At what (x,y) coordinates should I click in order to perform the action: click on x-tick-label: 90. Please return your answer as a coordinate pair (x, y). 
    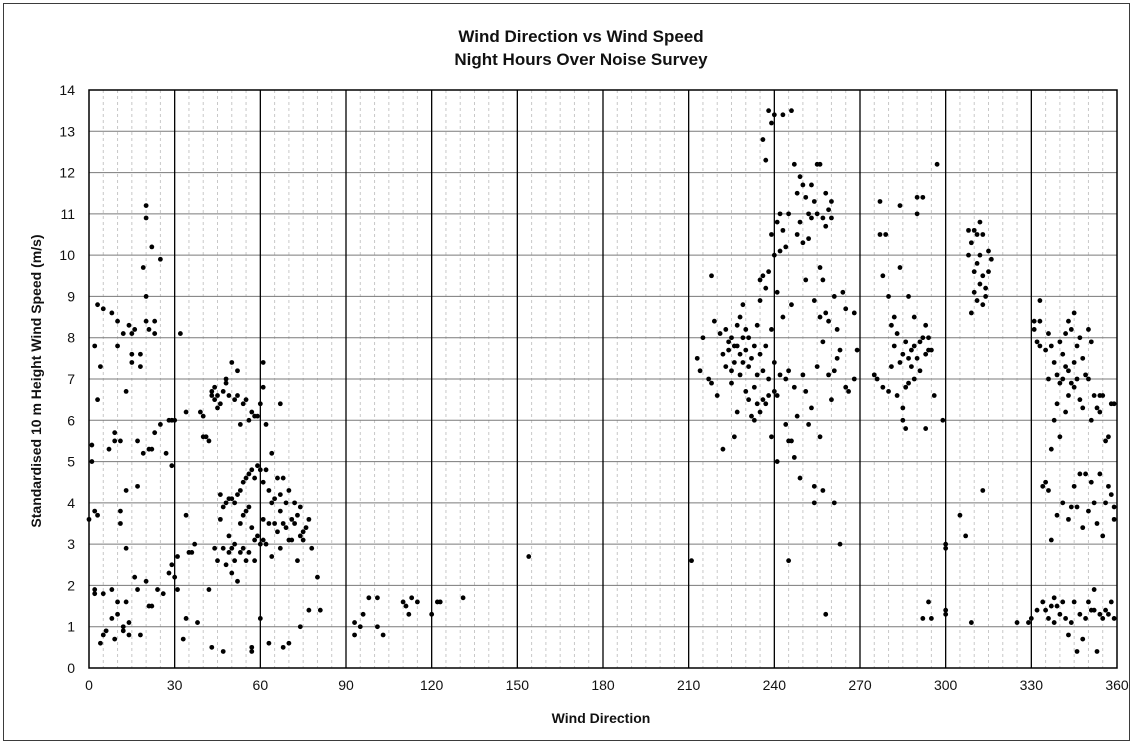
    Looking at the image, I should click on (346, 685).